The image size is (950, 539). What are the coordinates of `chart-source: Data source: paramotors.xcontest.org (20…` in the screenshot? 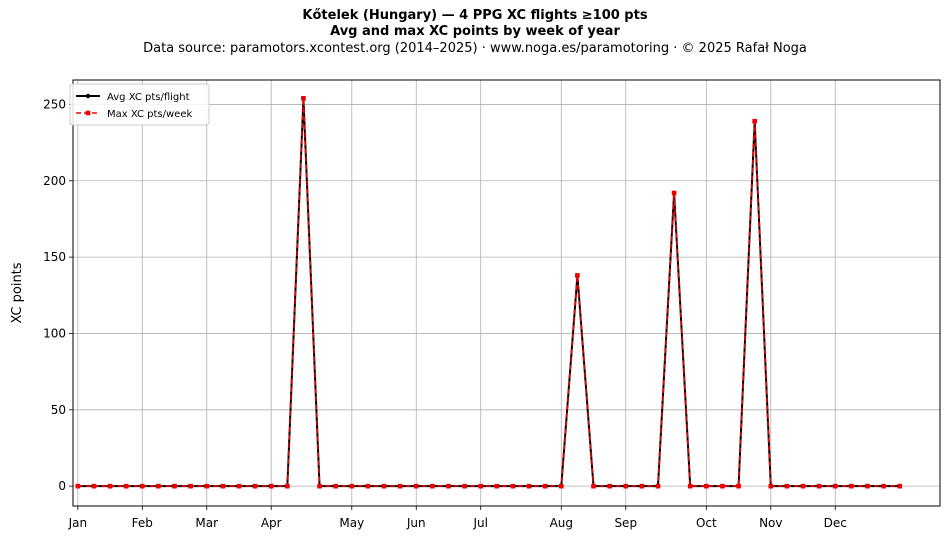 It's located at (475, 48).